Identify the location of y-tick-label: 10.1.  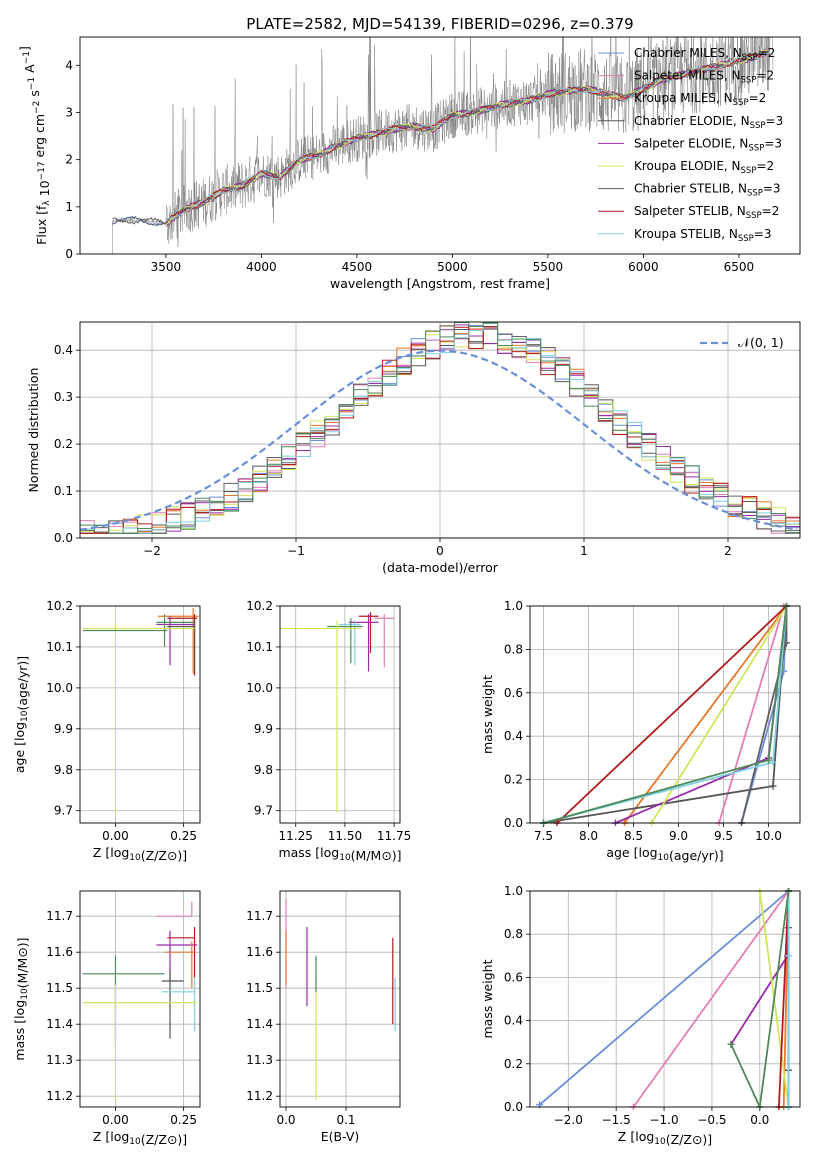
(59, 647).